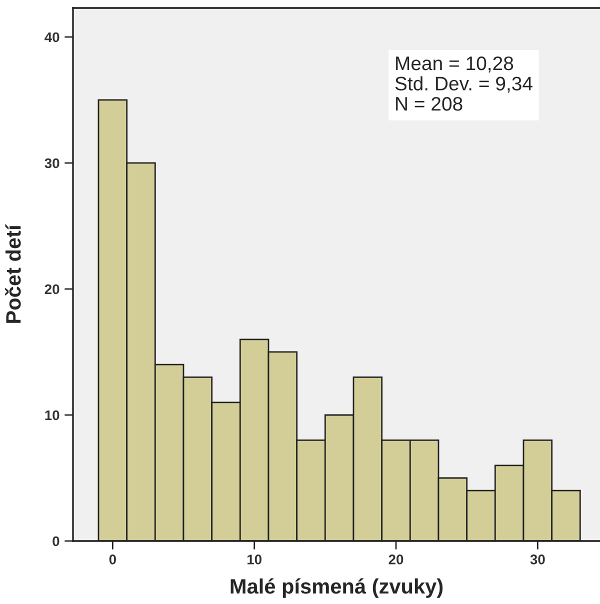 The height and width of the screenshot is (604, 600). What do you see at coordinates (52, 37) in the screenshot?
I see `y-tick-label: 40` at bounding box center [52, 37].